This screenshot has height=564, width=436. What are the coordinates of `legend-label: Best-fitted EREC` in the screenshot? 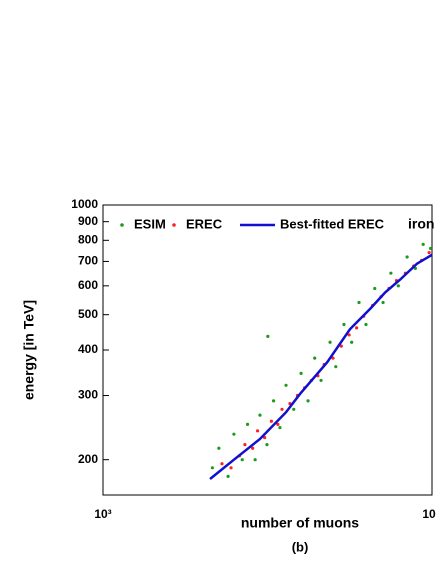 It's located at (332, 223).